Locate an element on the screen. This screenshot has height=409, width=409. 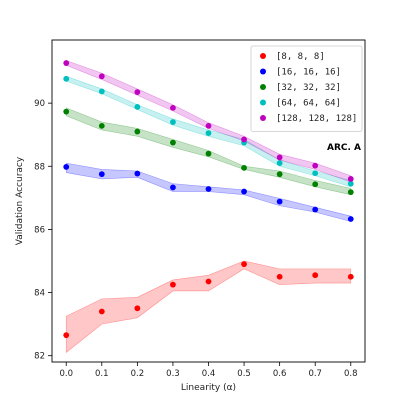
annotation-label: ARC. A is located at coordinates (344, 148).